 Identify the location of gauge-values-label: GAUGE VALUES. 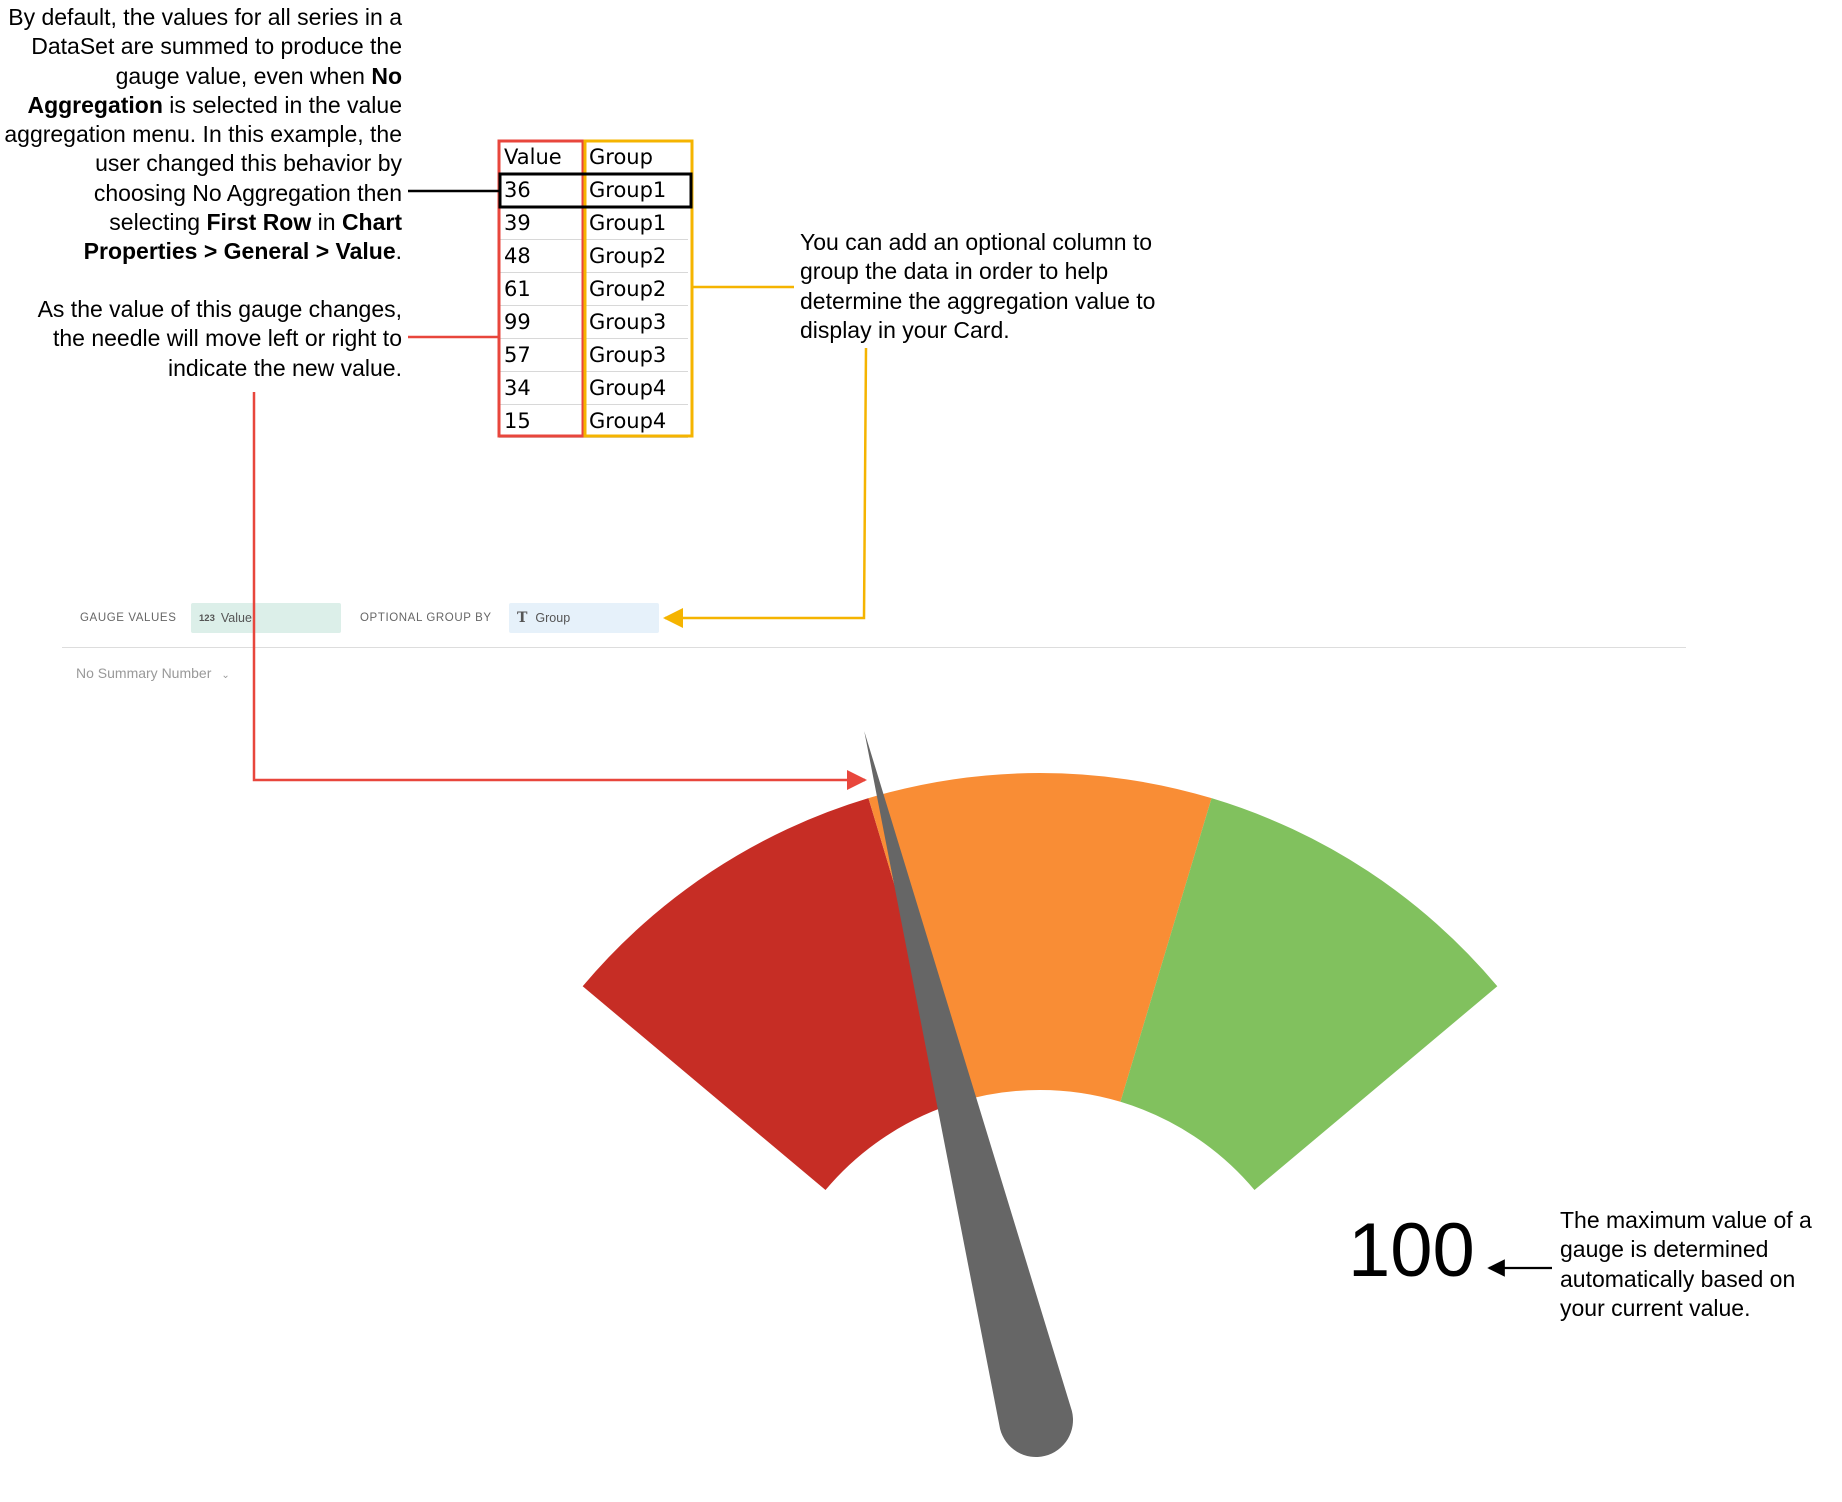
(128, 618).